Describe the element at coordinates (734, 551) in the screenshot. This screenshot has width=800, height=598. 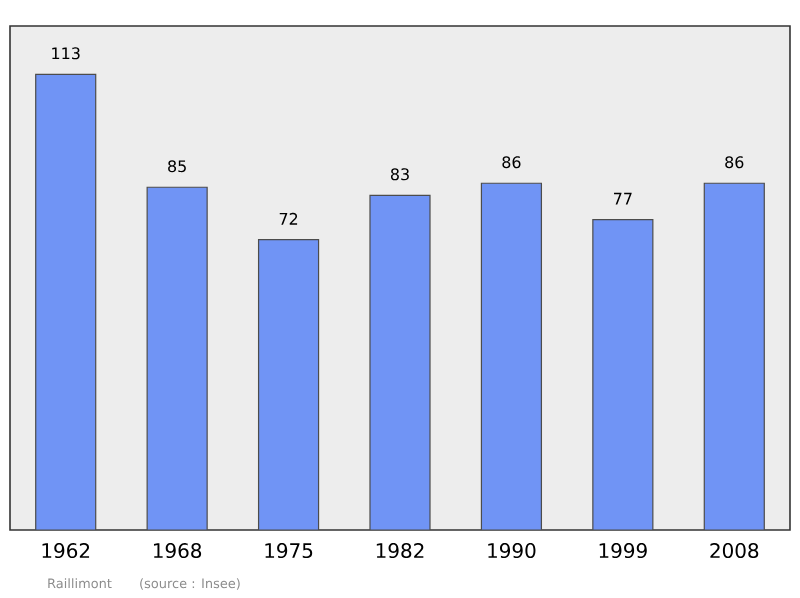
I see `x-tick-label: 2008` at that location.